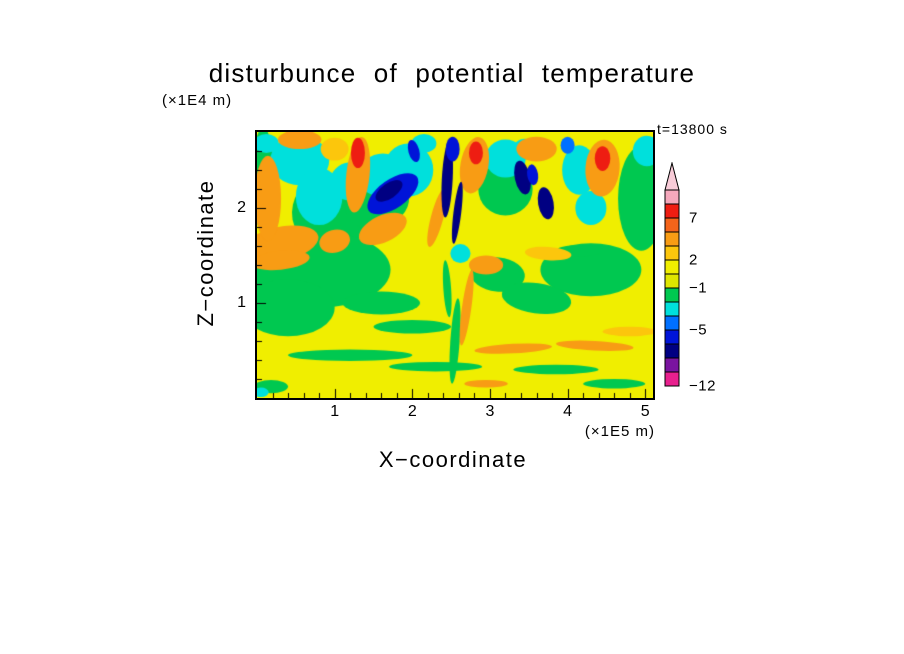 The image size is (904, 654). Describe the element at coordinates (672, 295) in the screenshot. I see `colorbar-segment-green` at that location.